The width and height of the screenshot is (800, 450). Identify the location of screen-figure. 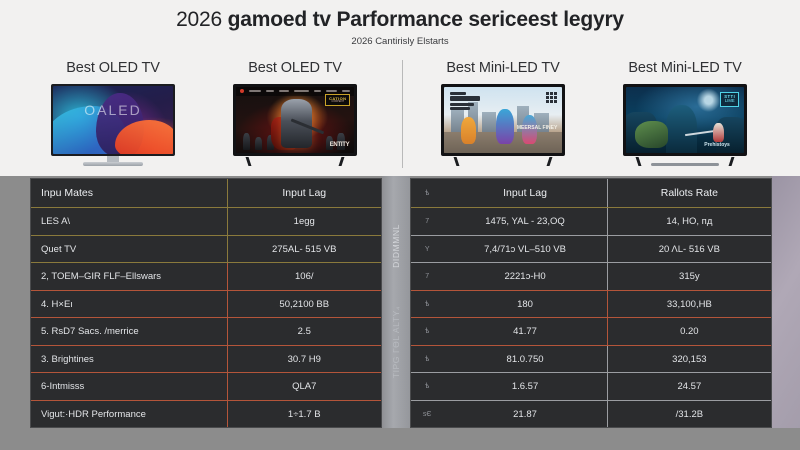
(329, 143).